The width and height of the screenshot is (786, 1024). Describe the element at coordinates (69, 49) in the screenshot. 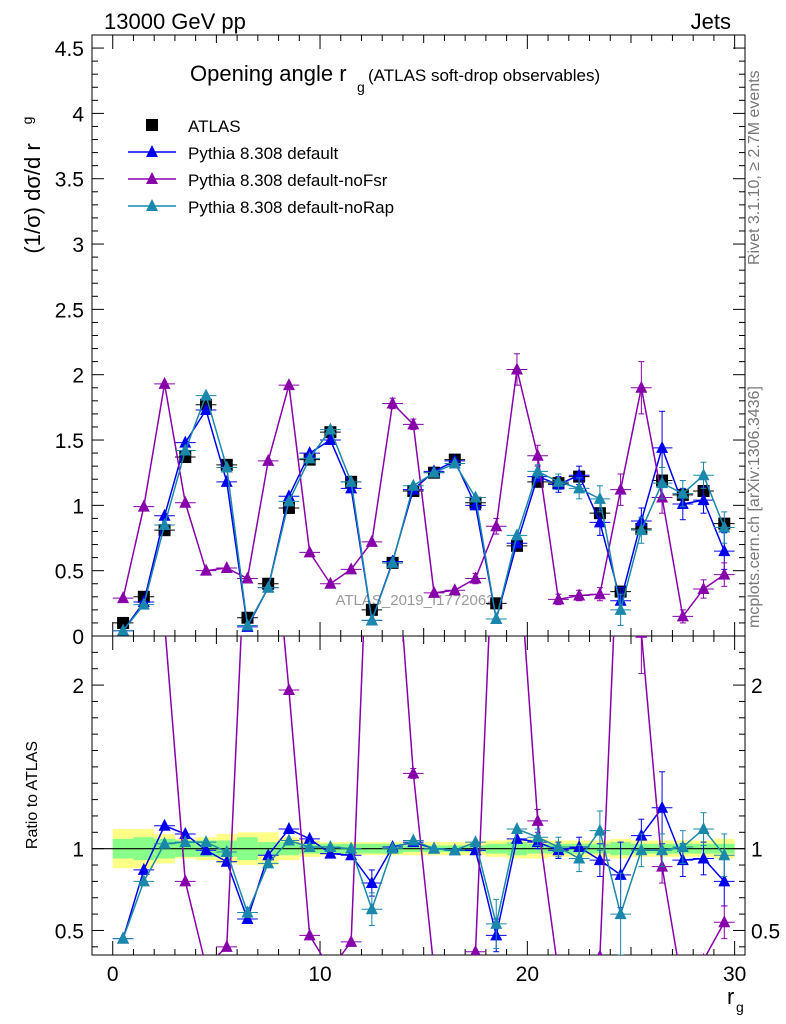

I see `y-tick-label: 4.5` at that location.